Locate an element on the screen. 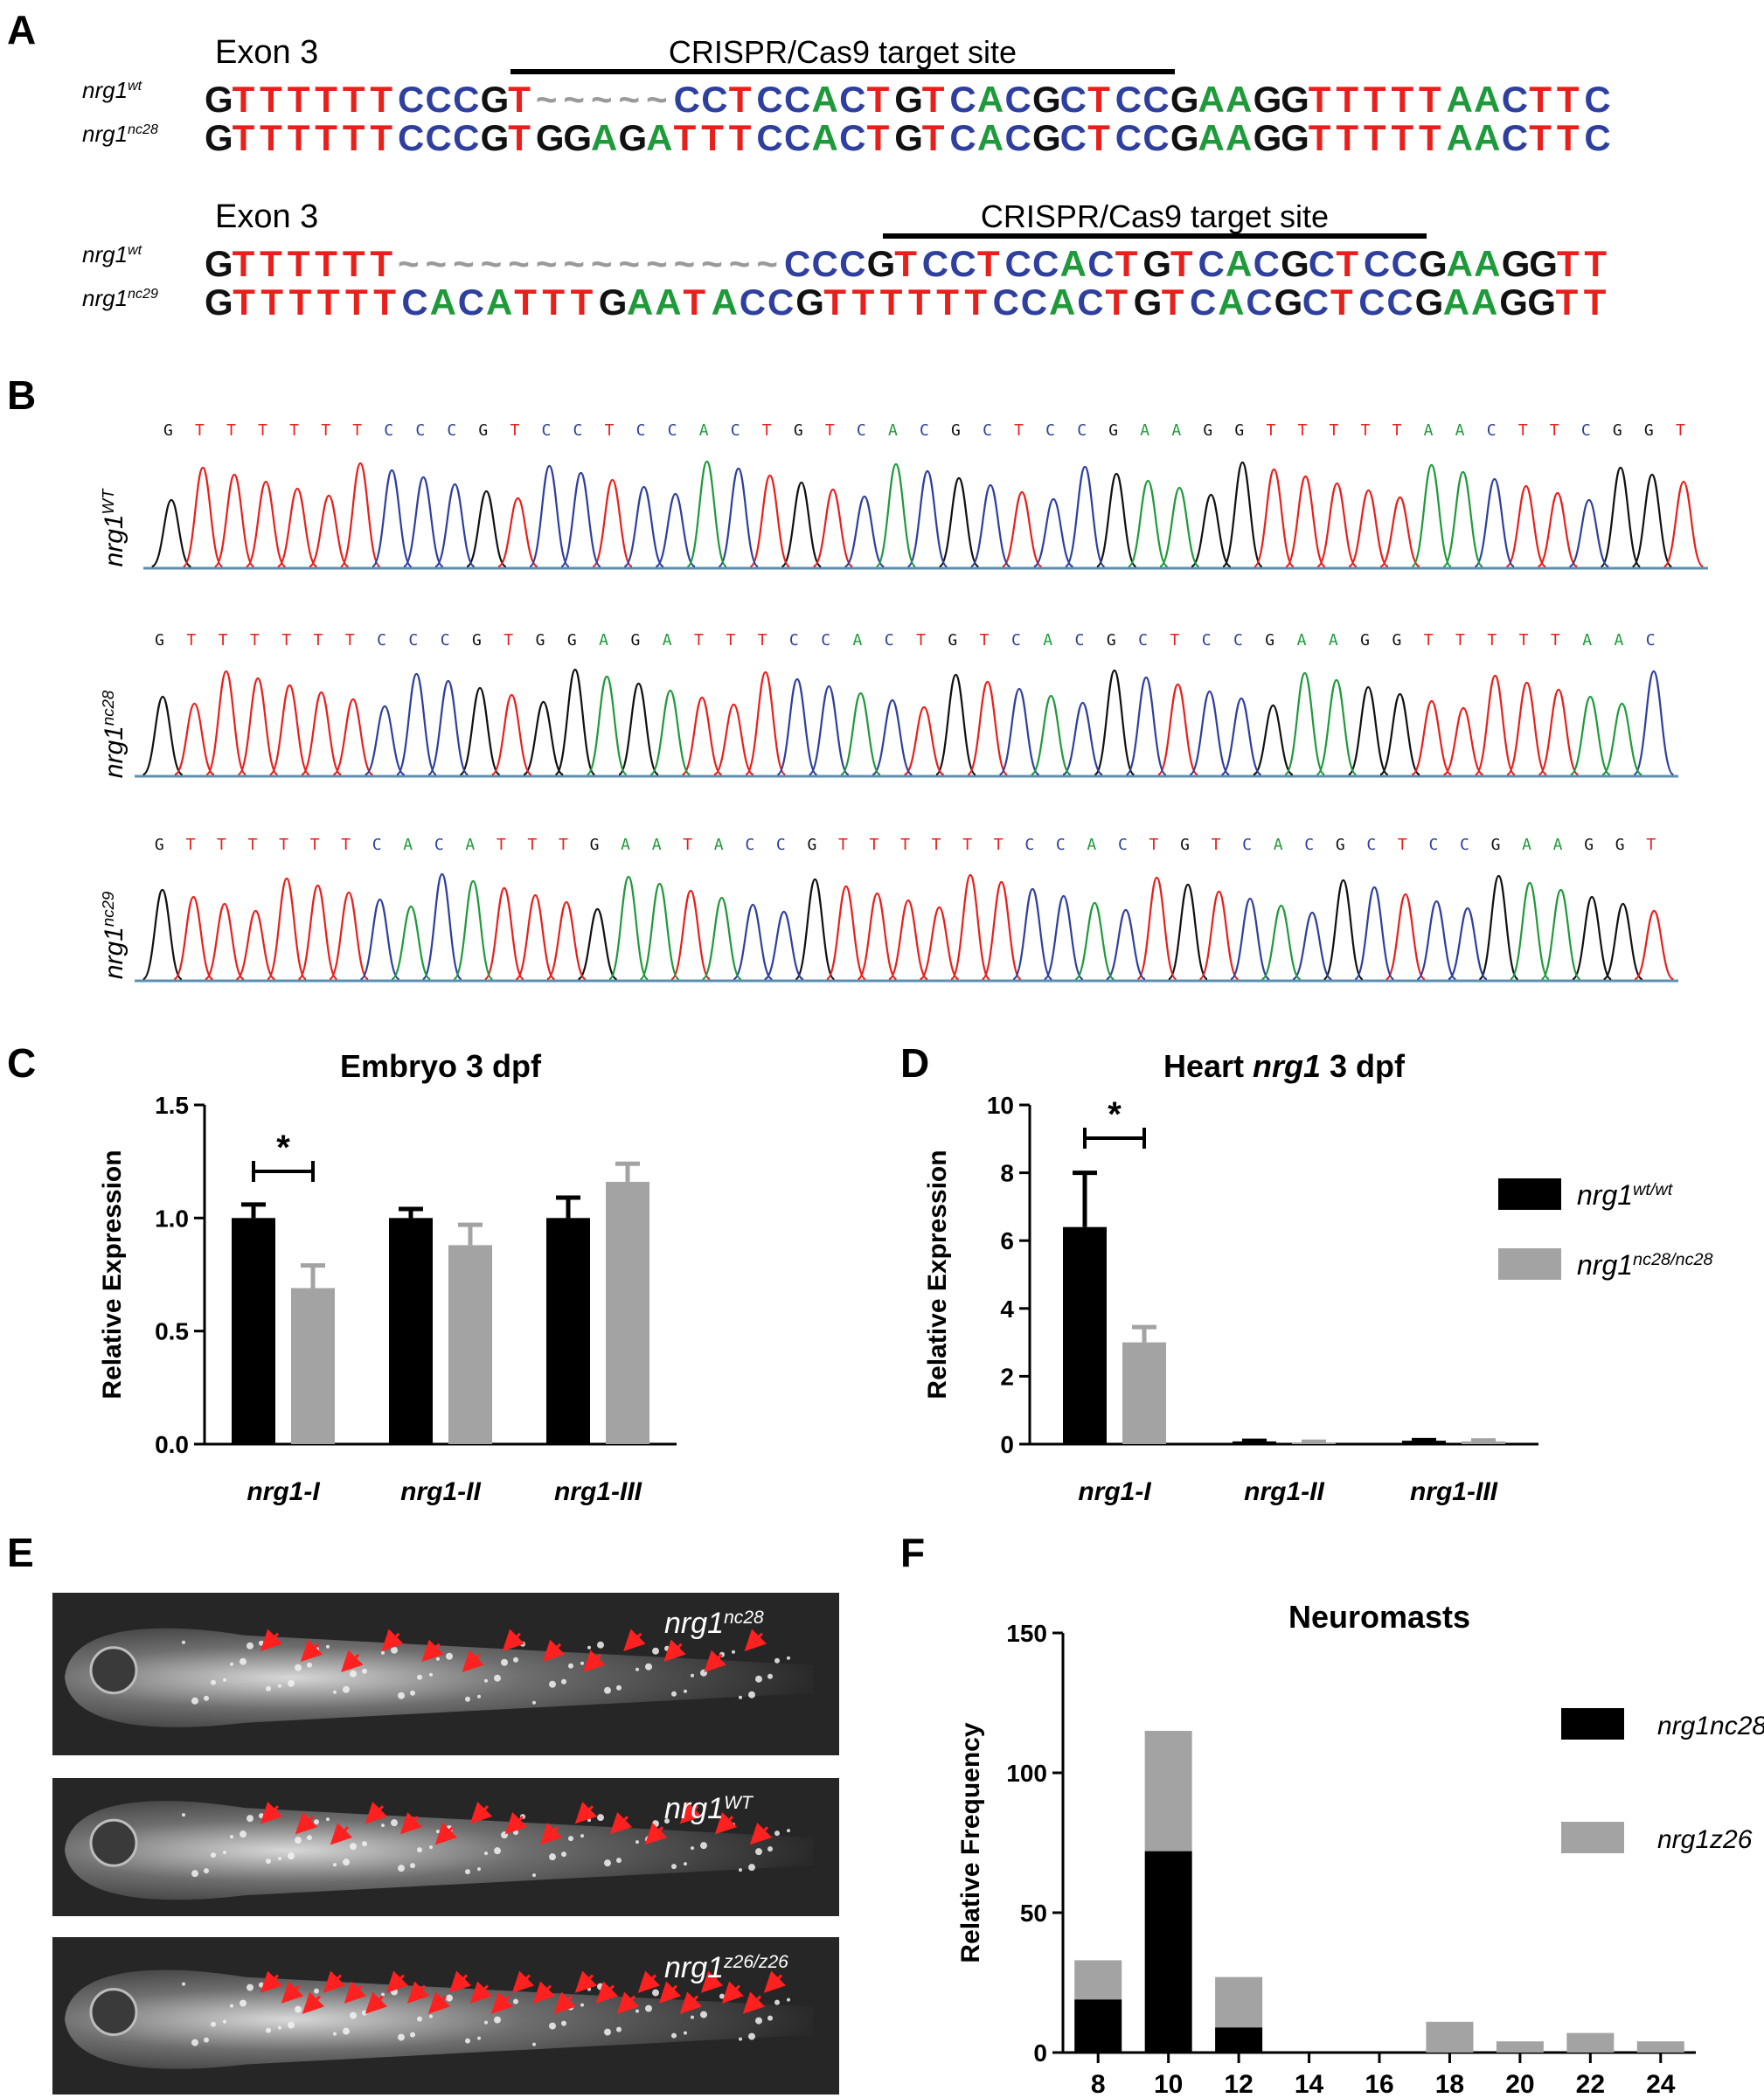  x-tick-label: nrg1-III is located at coordinates (598, 1491).